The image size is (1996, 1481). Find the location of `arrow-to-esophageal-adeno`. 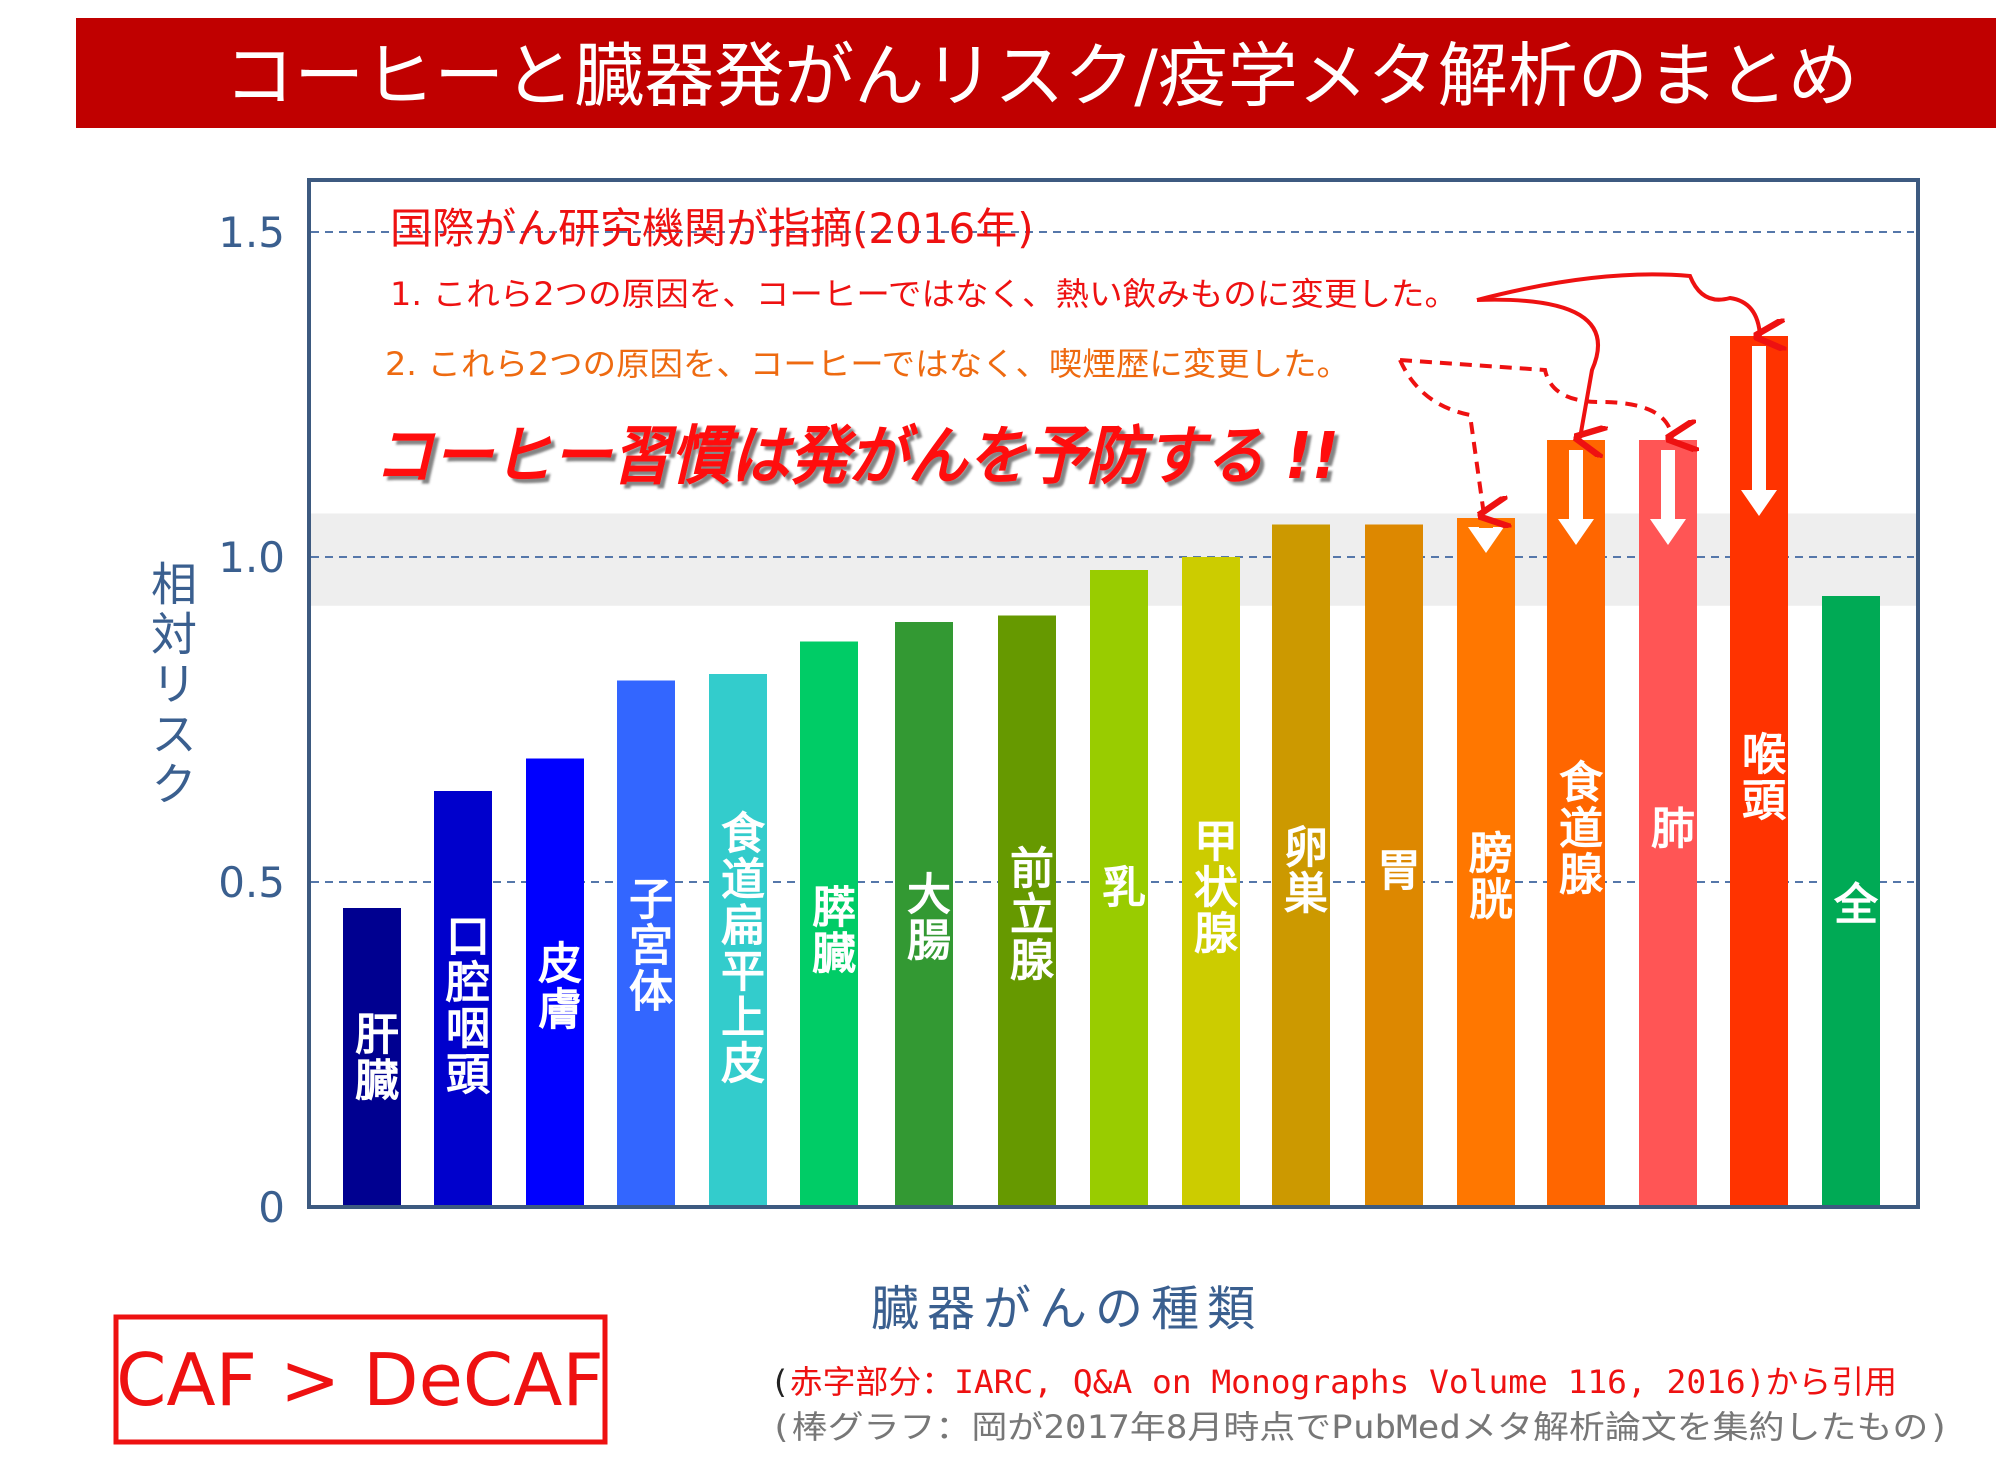

arrow-to-esophageal-adeno is located at coordinates (1537, 367).